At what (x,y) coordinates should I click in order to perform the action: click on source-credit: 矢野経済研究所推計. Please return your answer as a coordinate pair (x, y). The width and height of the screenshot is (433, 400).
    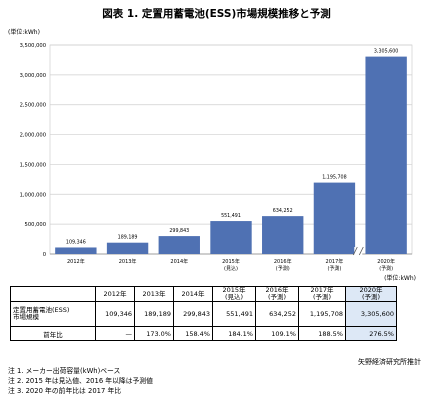
    Looking at the image, I should click on (389, 362).